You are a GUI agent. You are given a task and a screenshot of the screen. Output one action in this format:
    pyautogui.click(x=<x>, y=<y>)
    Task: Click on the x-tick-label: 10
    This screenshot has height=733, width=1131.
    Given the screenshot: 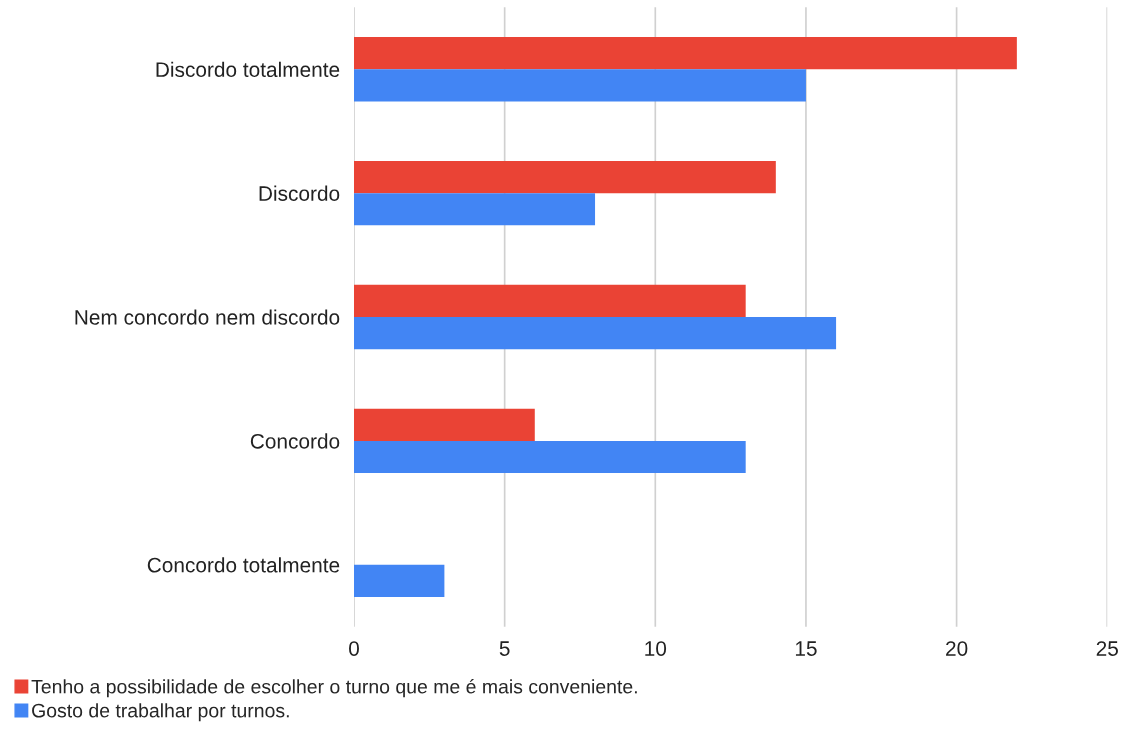 What is the action you would take?
    pyautogui.click(x=656, y=648)
    